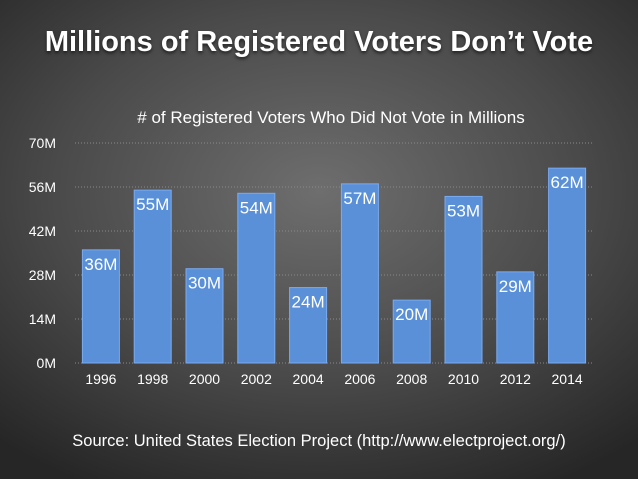 The width and height of the screenshot is (638, 479). I want to click on value-label: 54M, so click(256, 207).